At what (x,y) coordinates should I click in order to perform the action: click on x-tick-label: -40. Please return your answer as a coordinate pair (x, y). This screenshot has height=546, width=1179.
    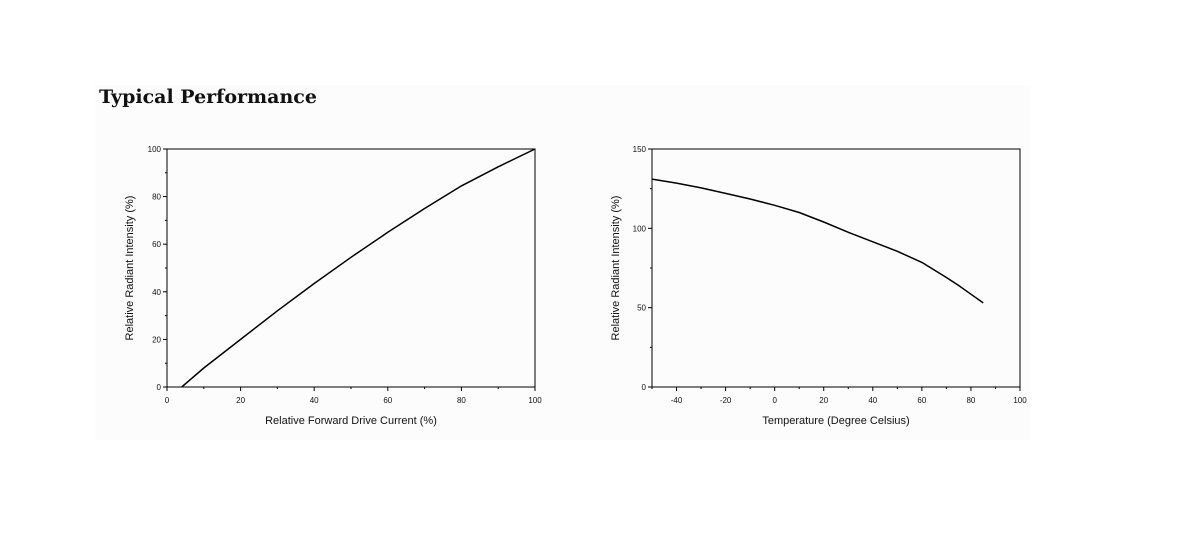
    Looking at the image, I should click on (677, 400).